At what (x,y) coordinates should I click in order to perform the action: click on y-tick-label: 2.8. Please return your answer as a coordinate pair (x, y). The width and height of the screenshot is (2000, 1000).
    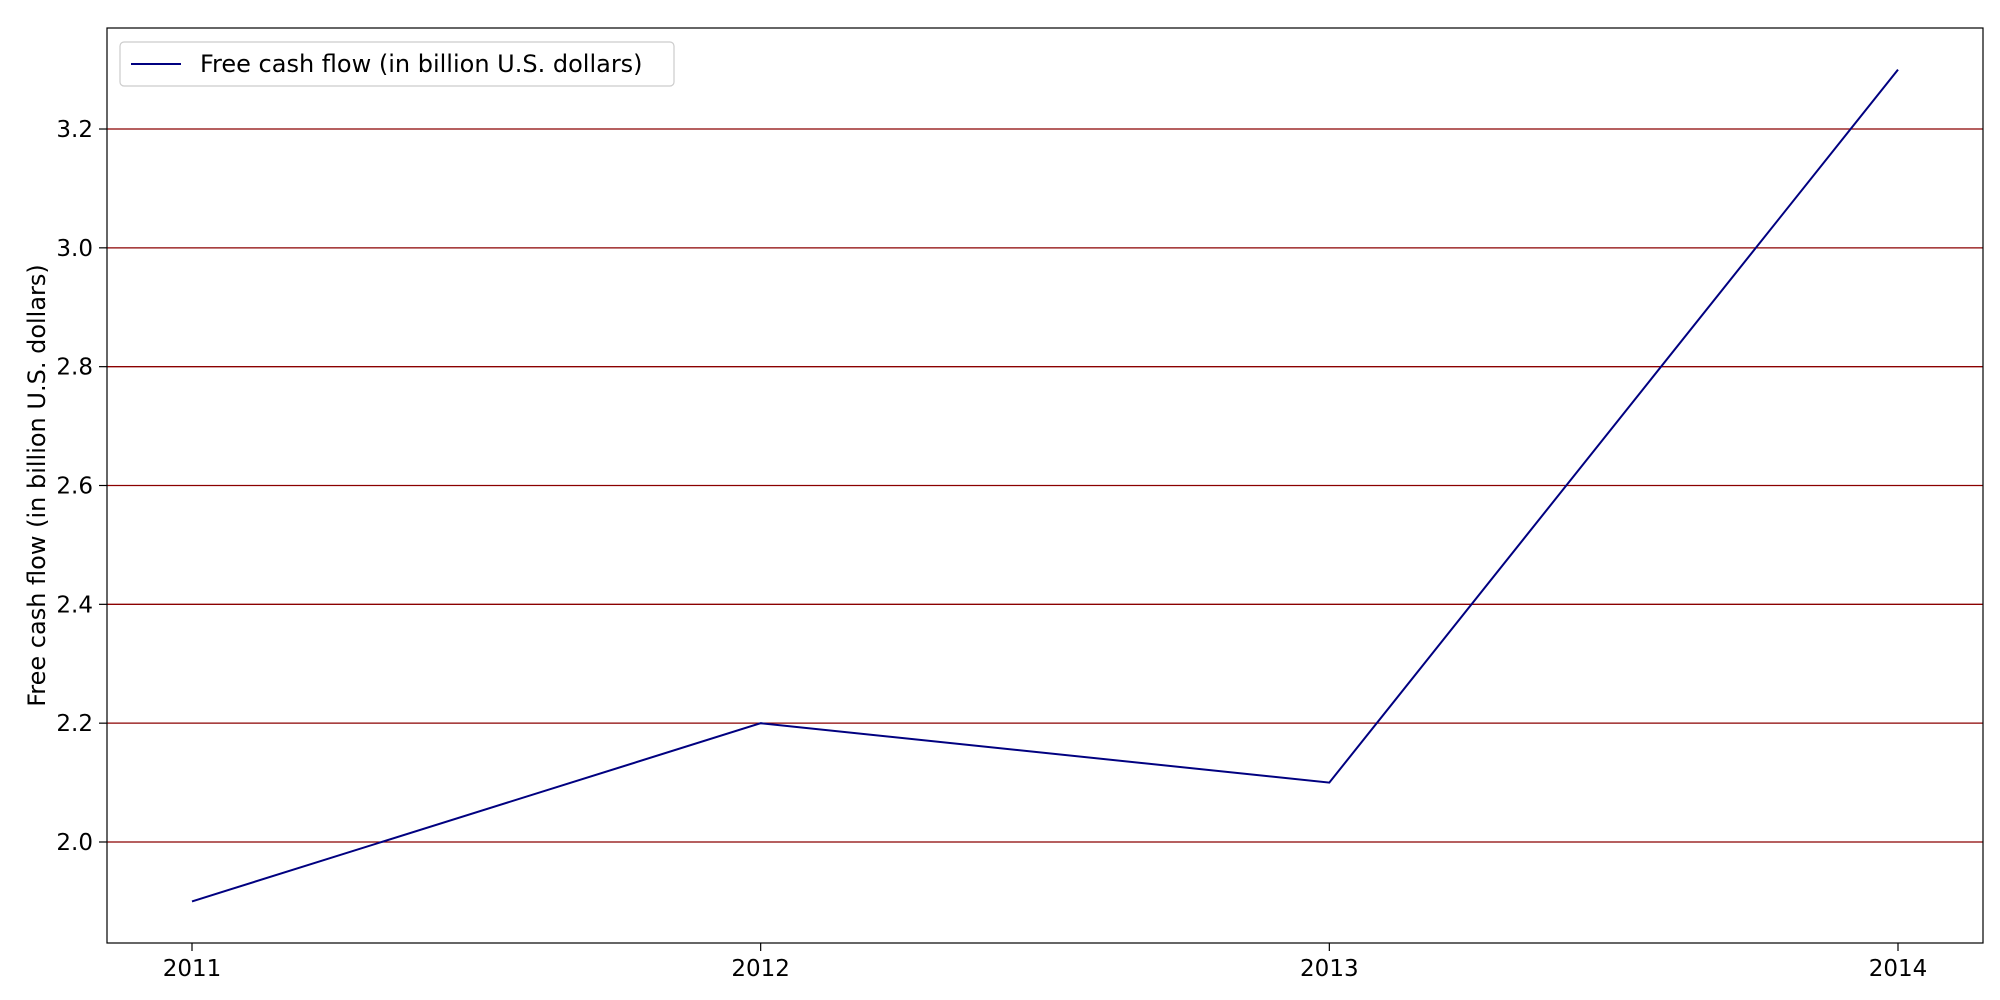
    Looking at the image, I should click on (74, 368).